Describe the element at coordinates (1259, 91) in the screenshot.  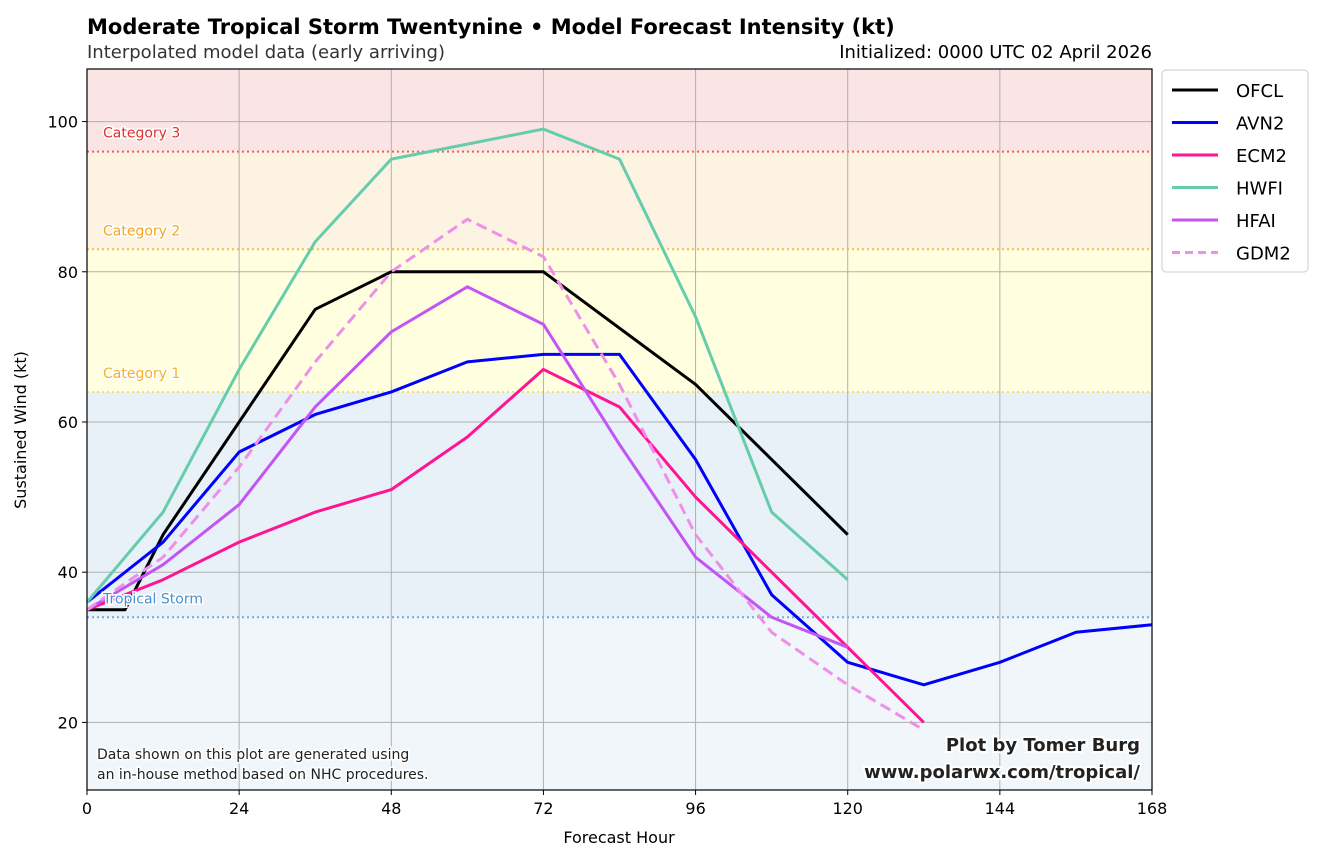
I see `legend-label-ofcl: OFCL` at that location.